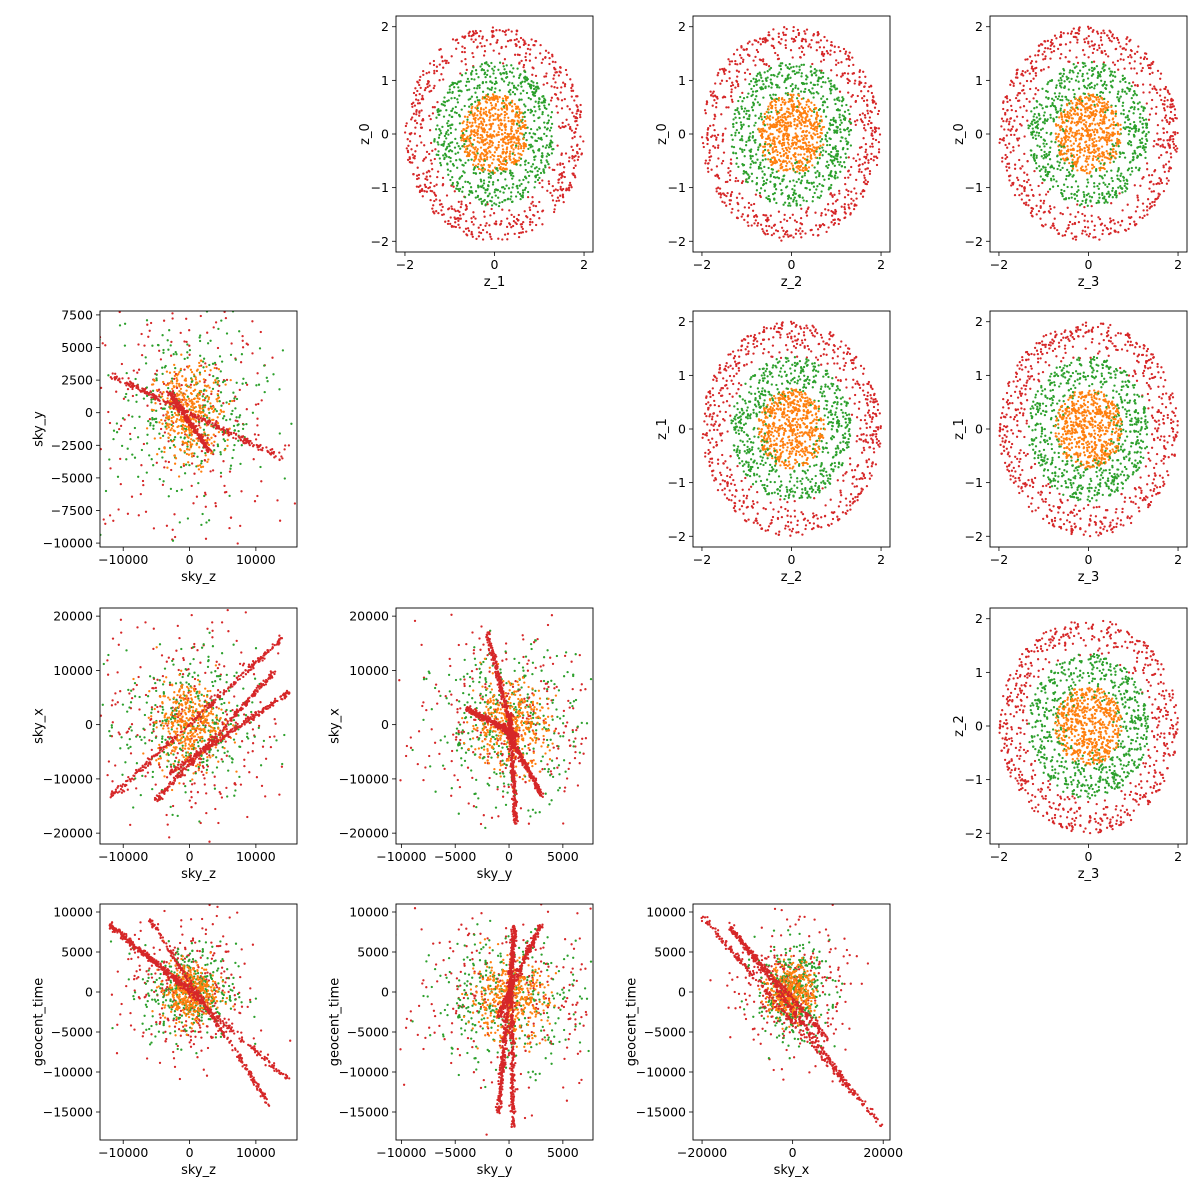 This screenshot has width=1200, height=1200. What do you see at coordinates (792, 264) in the screenshot?
I see `x-tick-label: 0` at bounding box center [792, 264].